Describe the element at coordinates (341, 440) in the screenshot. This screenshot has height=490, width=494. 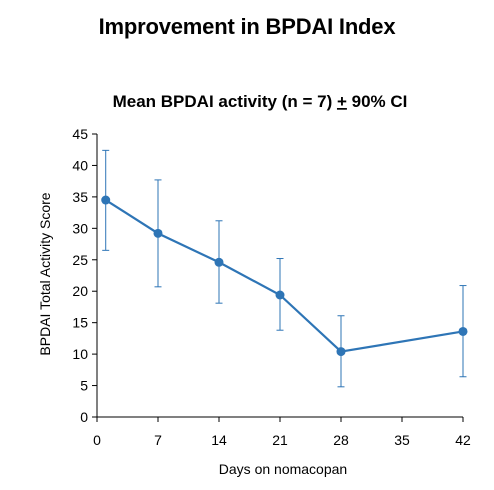
I see `x-tick-label: 28` at that location.